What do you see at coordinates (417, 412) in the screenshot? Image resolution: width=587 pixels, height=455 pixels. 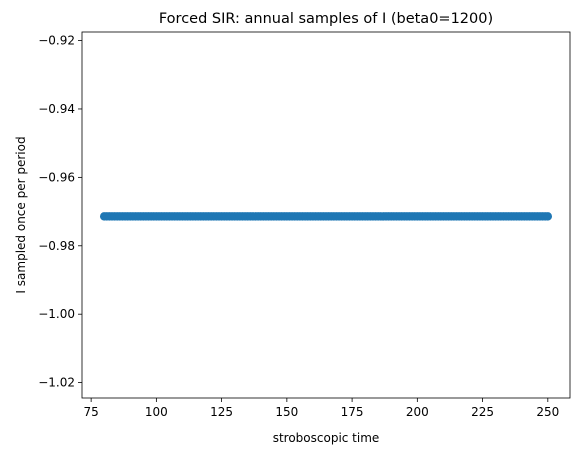 I see `x-tick-label: 200` at bounding box center [417, 412].